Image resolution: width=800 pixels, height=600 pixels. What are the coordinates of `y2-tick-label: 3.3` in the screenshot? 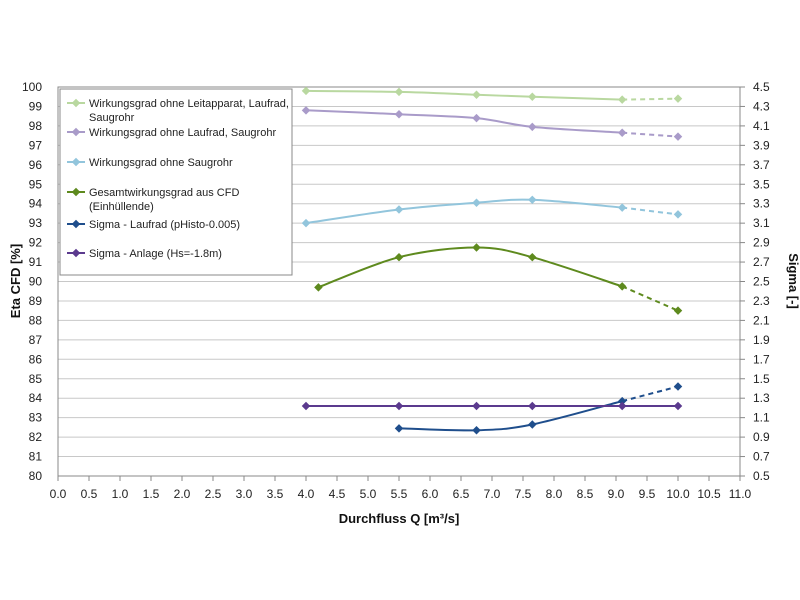 It's located at (761, 204).